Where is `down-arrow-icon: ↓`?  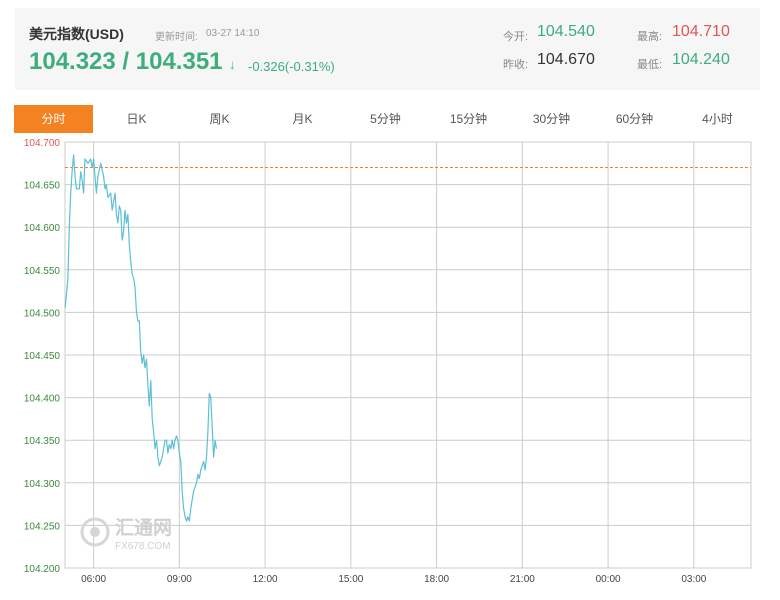 down-arrow-icon: ↓ is located at coordinates (232, 64).